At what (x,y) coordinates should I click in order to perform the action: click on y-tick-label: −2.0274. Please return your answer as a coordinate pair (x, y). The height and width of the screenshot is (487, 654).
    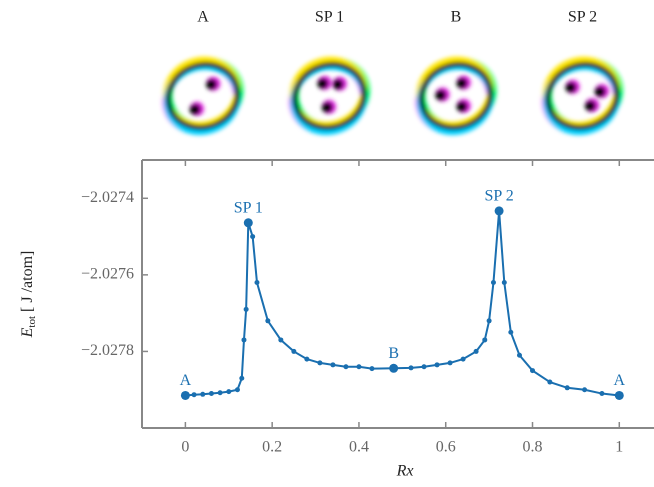
    Looking at the image, I should click on (107, 197).